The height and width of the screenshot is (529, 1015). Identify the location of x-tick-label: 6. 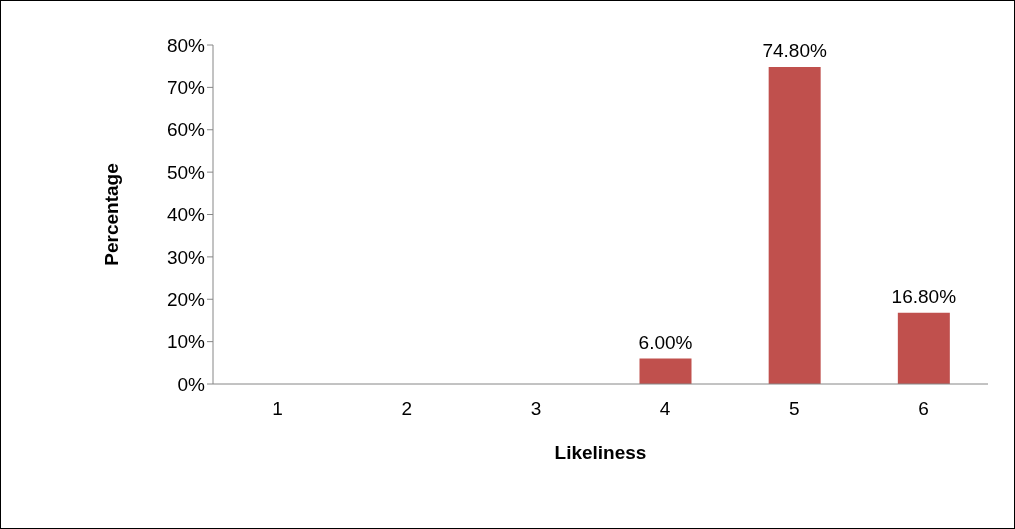
(923, 409).